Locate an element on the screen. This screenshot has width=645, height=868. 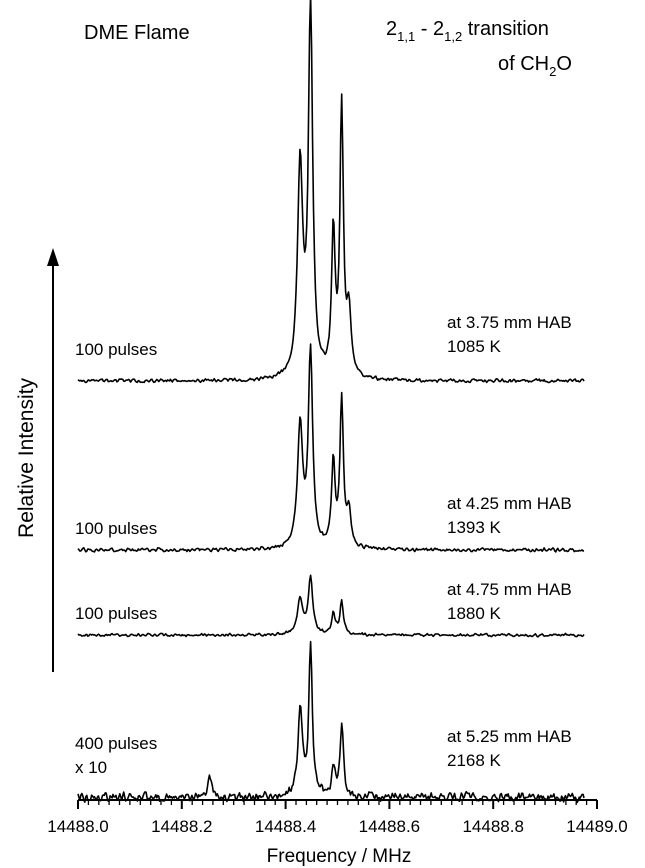
transition-label-line2: of CH2O is located at coordinates (535, 66).